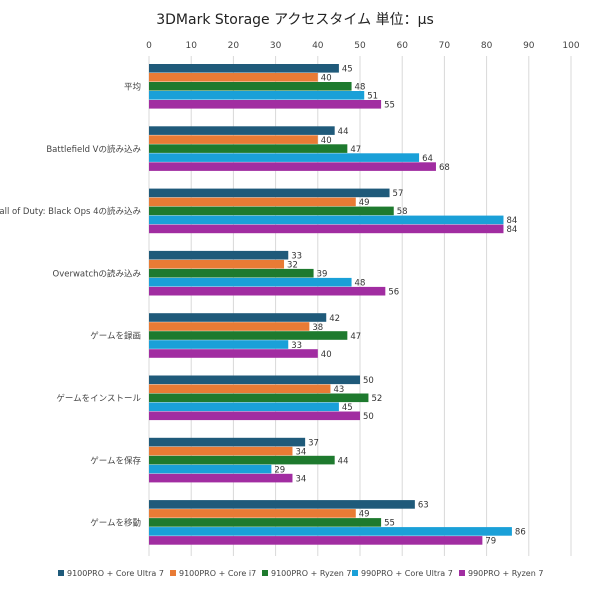 The image size is (590, 591). Describe the element at coordinates (149, 46) in the screenshot. I see `x-tick-label: 0` at that location.